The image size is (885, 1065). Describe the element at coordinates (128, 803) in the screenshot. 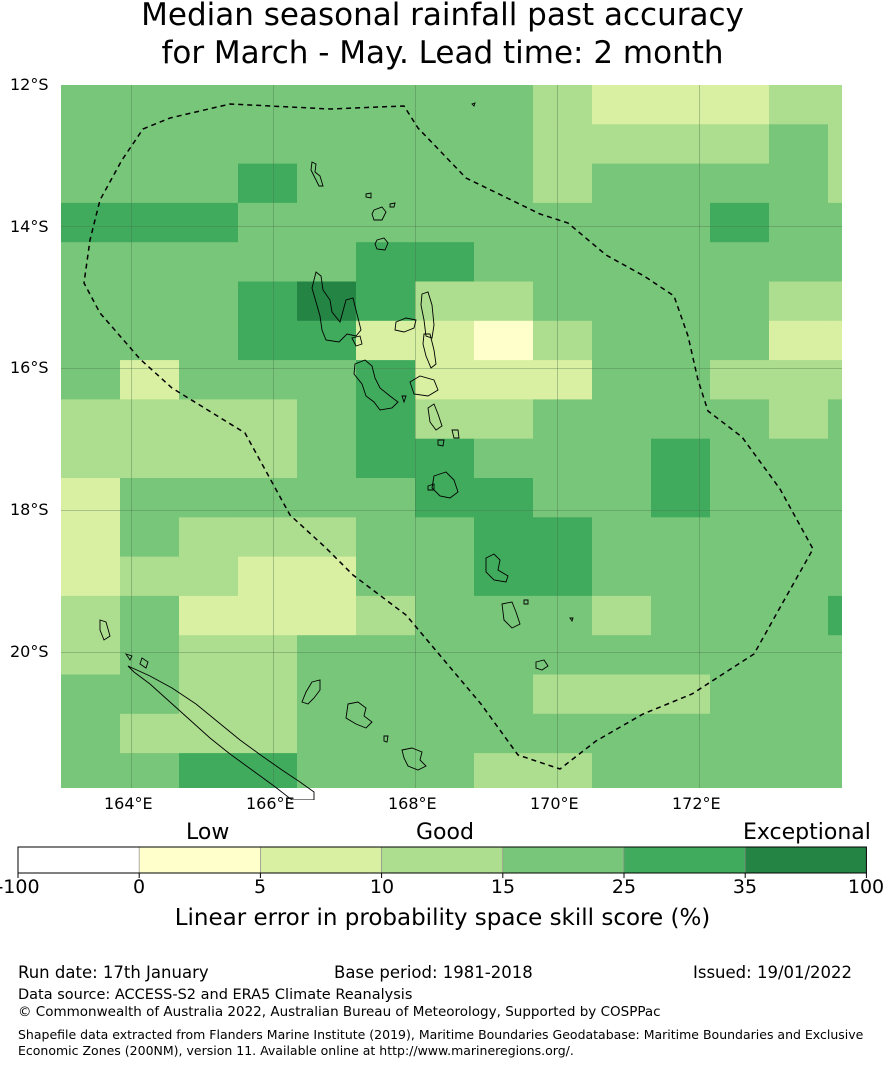

I see `lon-label: 164°E` at that location.